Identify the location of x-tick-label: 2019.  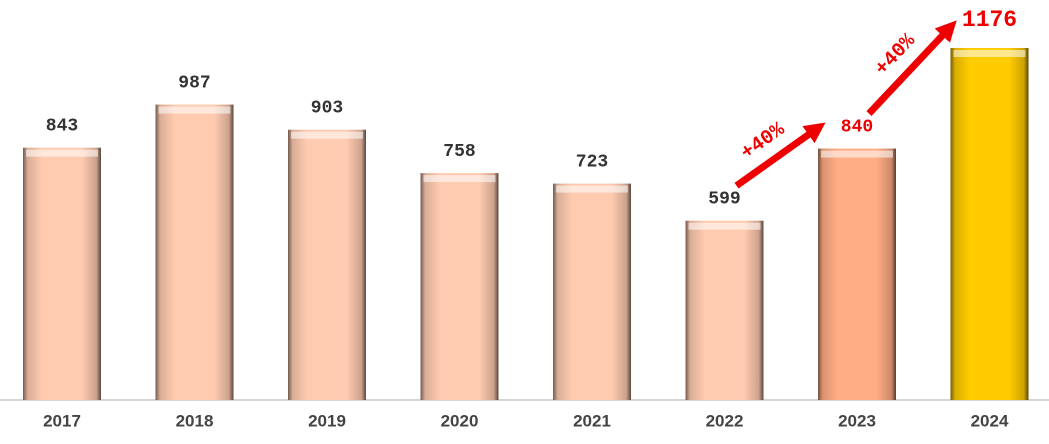
(327, 420).